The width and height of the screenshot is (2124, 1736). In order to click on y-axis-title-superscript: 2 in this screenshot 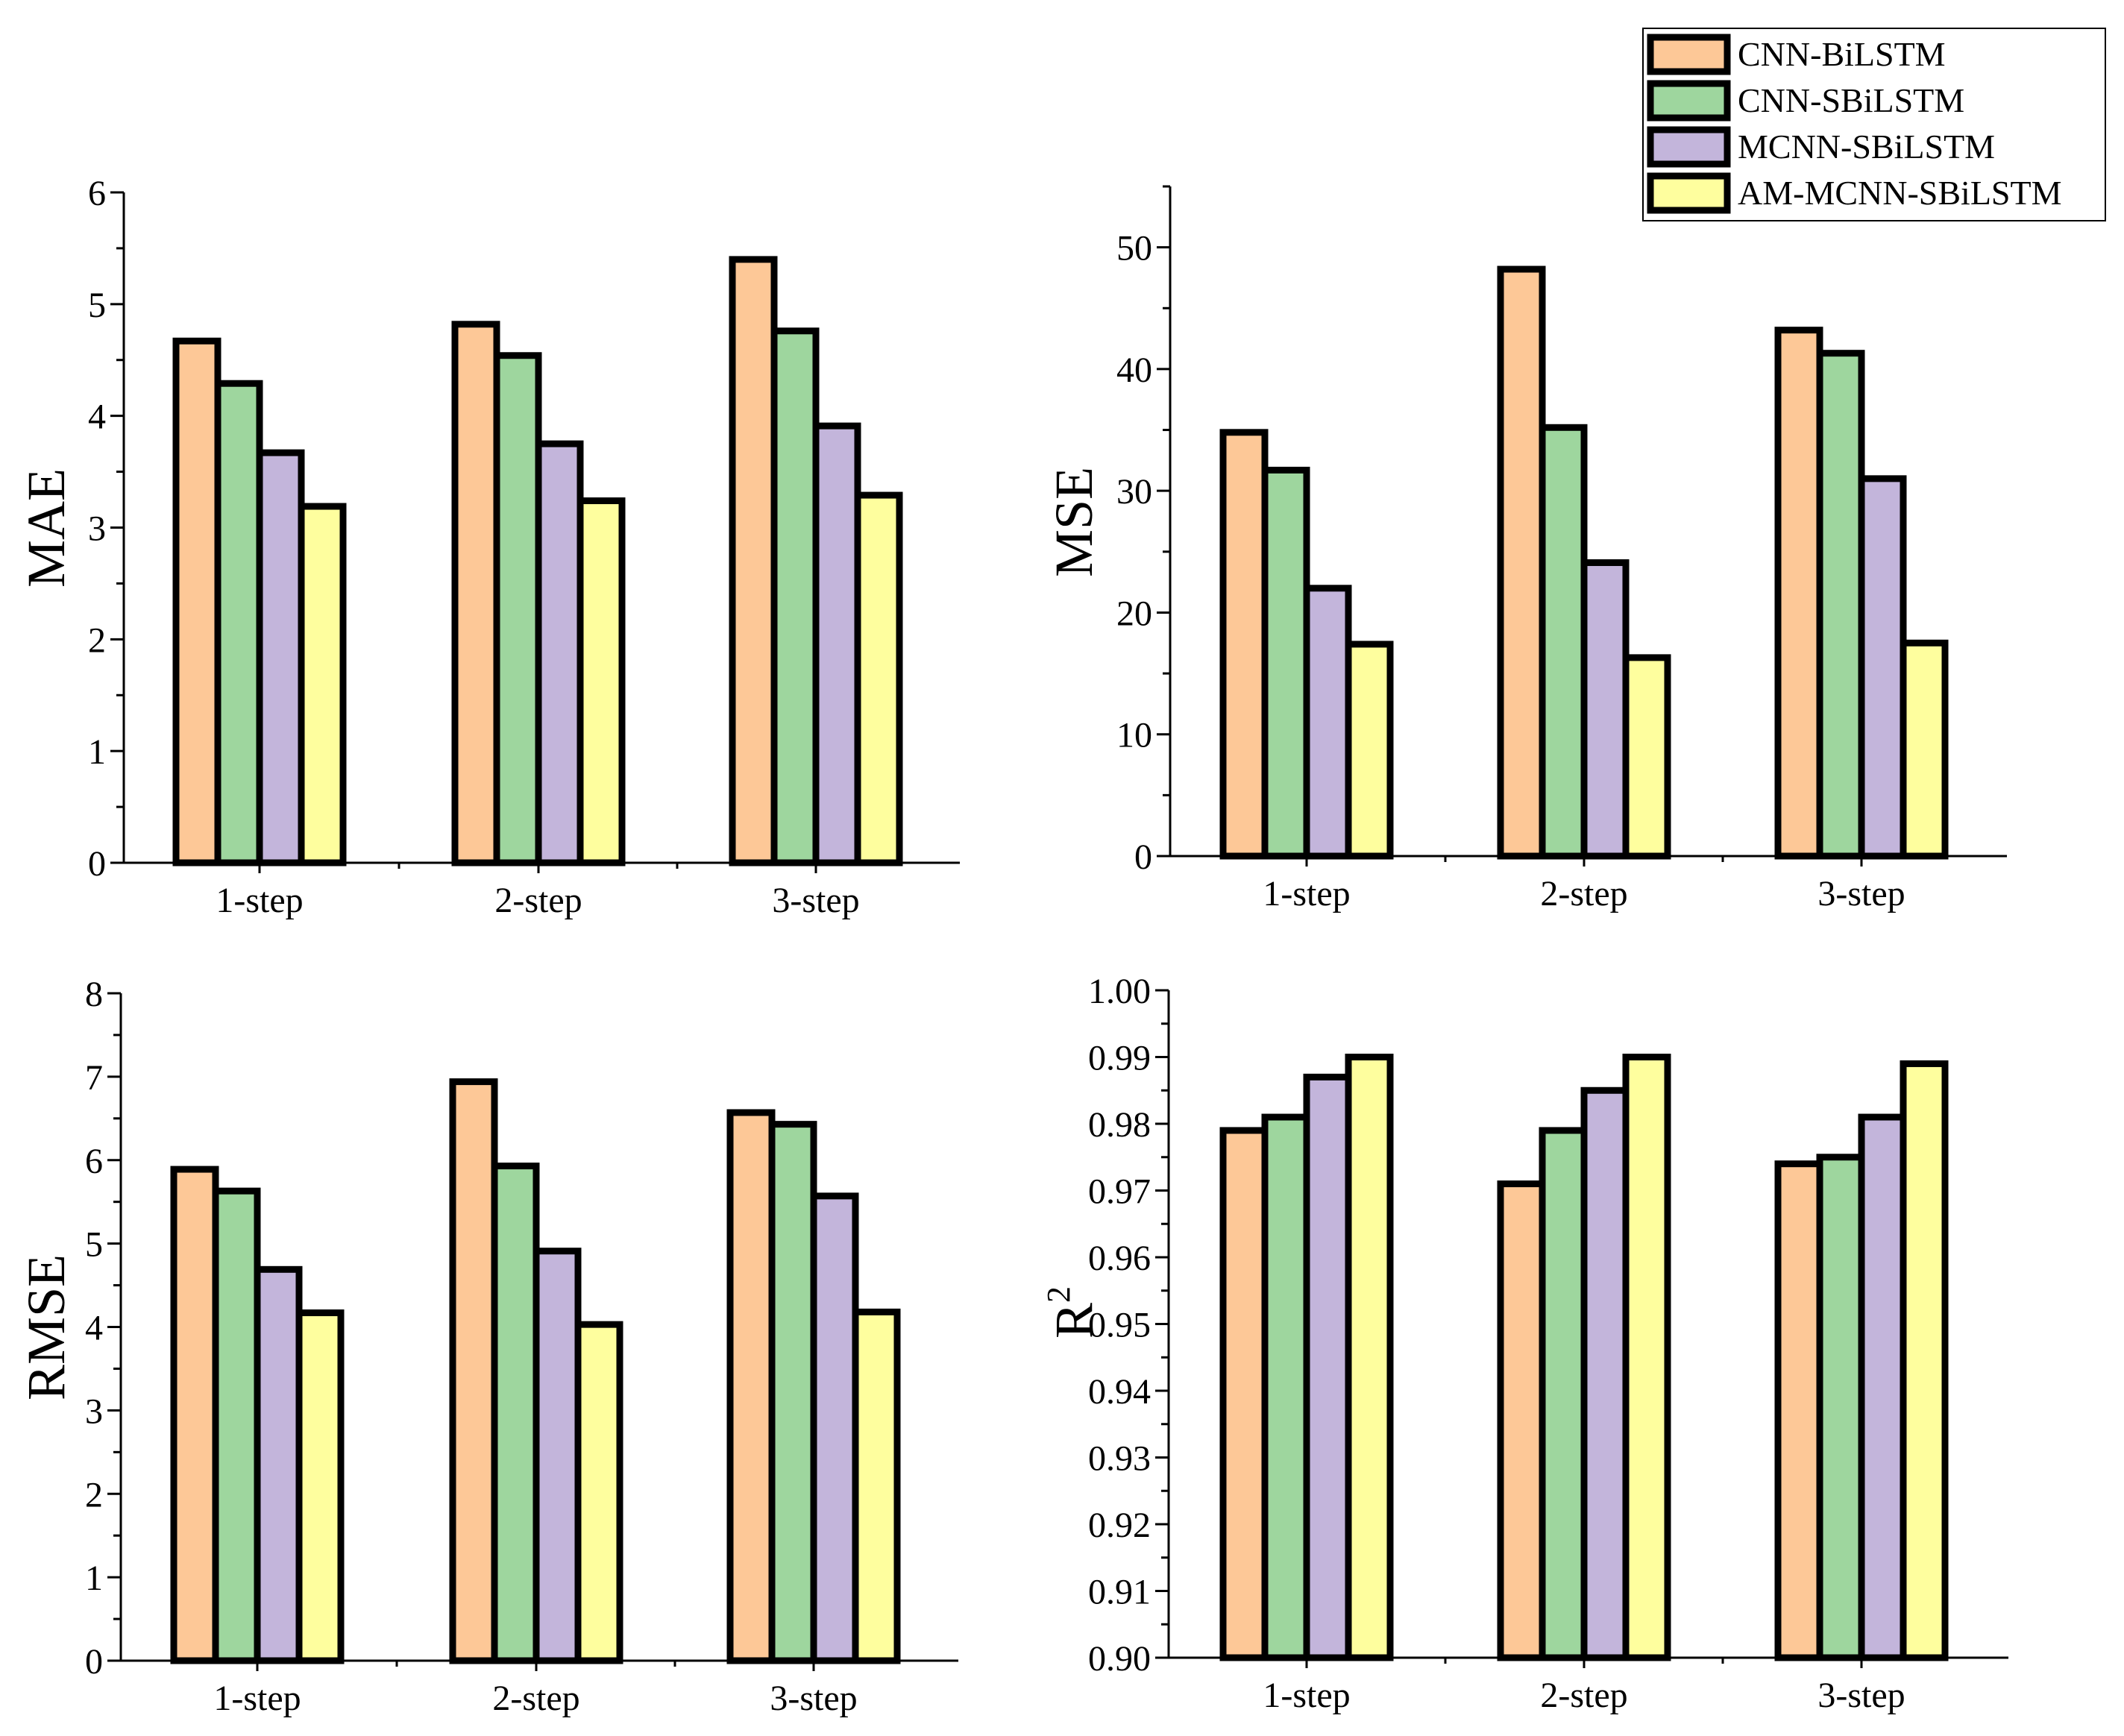, I will do `click(1058, 1294)`.